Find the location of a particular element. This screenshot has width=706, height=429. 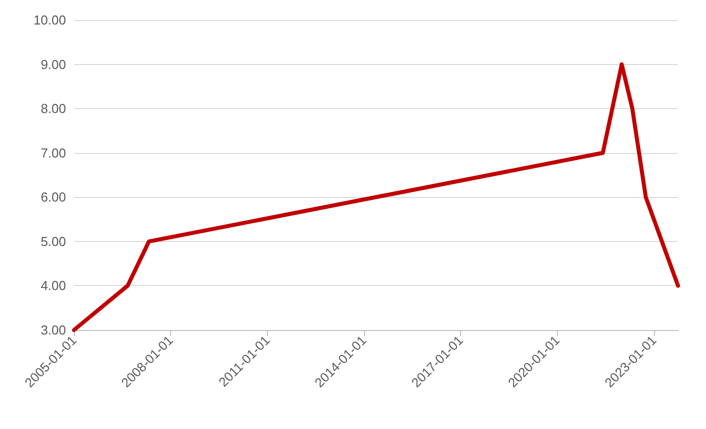

y-tick-label: 5.00 is located at coordinates (53, 241).